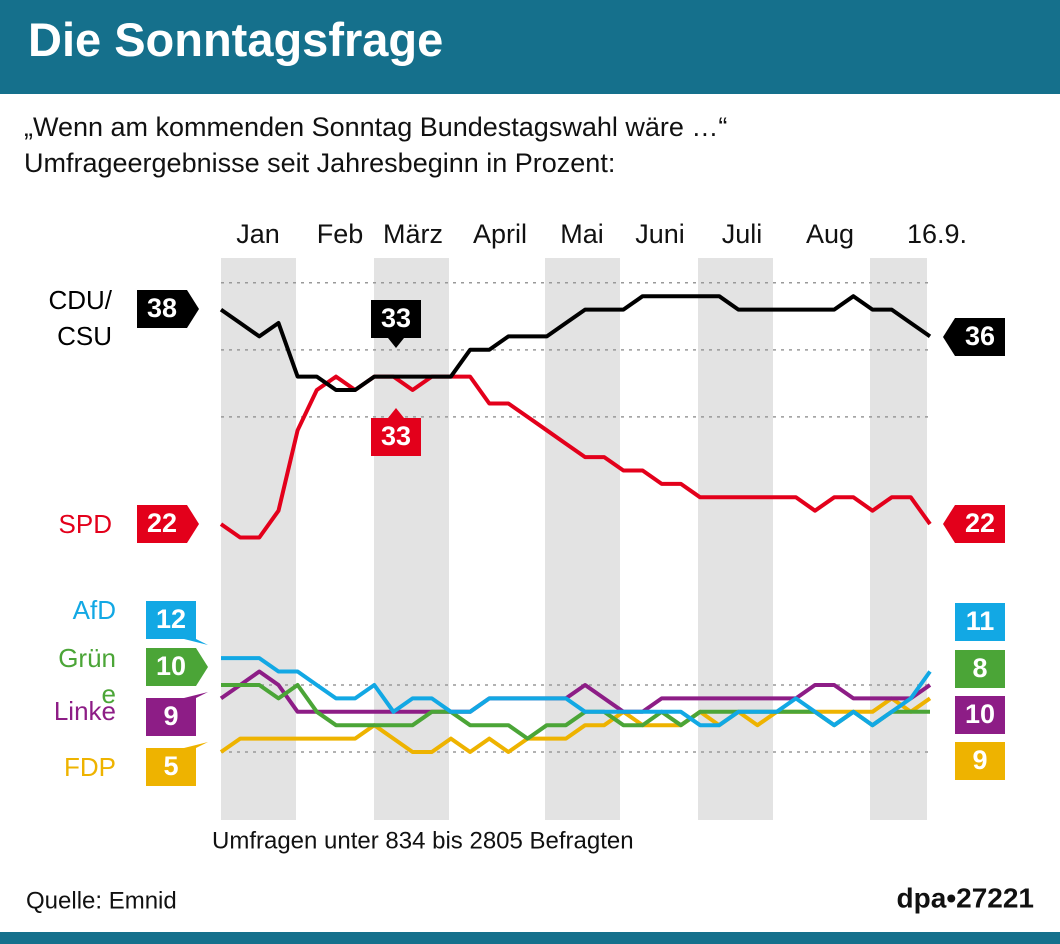 This screenshot has height=944, width=1060. I want to click on month-label: Juni, so click(660, 234).